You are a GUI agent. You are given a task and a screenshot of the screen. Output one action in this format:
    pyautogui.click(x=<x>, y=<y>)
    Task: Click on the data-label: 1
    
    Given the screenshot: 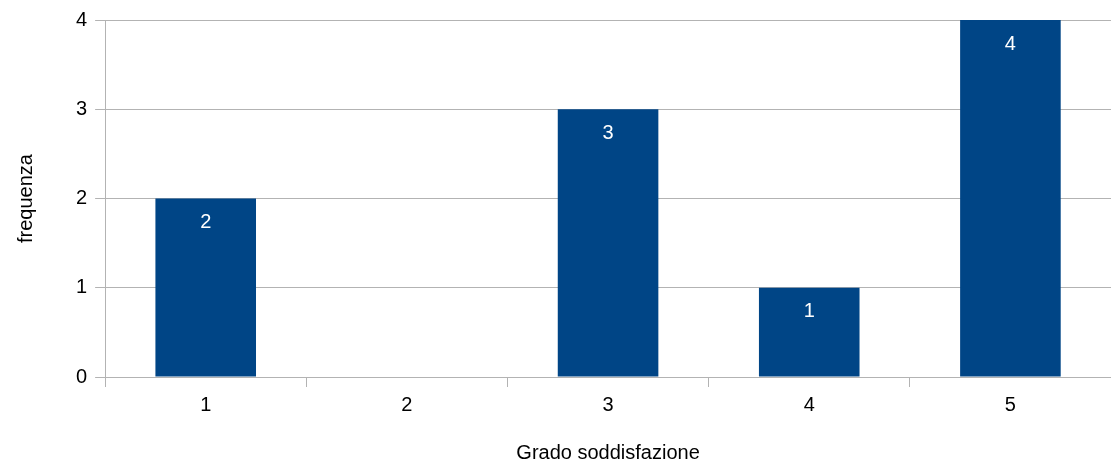 What is the action you would take?
    pyautogui.click(x=809, y=310)
    